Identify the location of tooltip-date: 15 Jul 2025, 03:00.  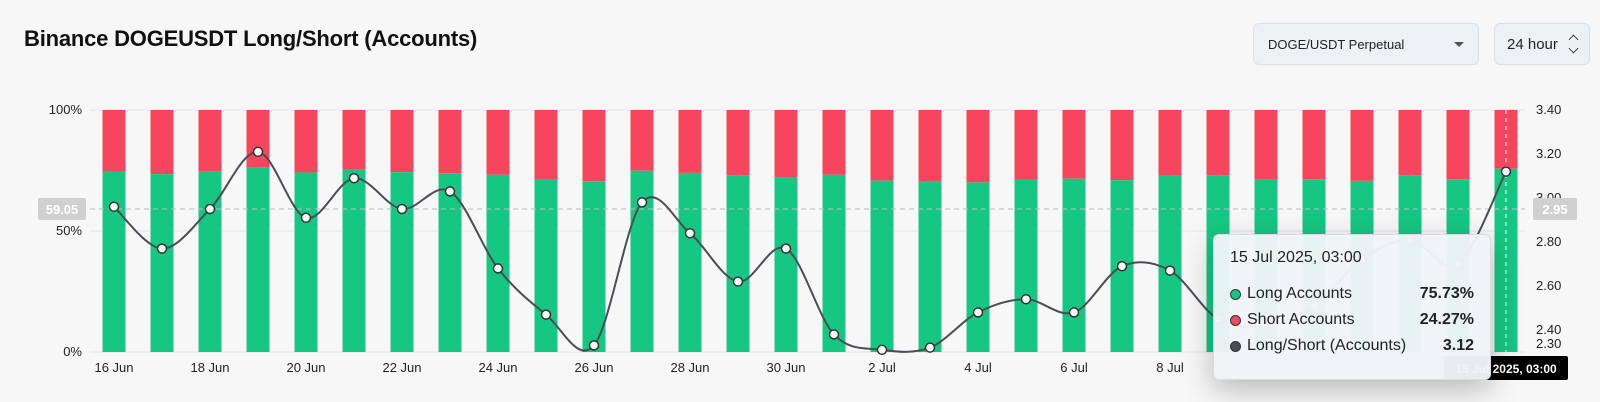
(1296, 257).